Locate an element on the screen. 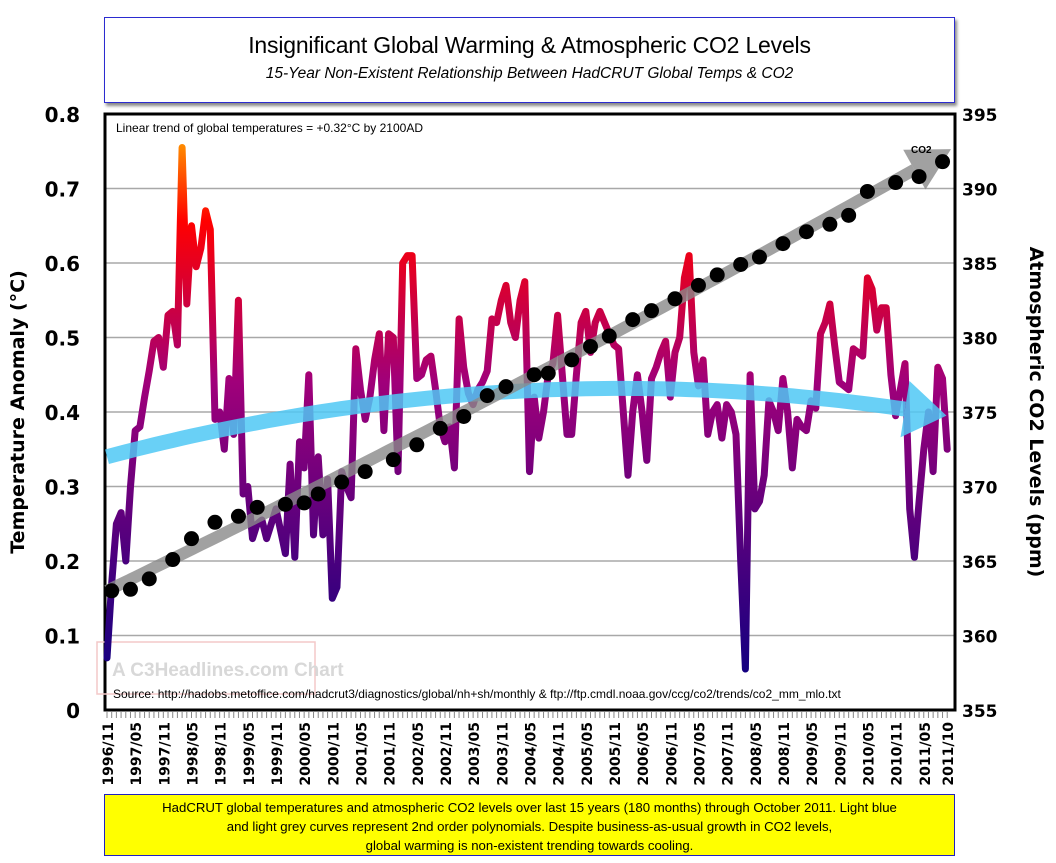  y-tick-label: 0.8 is located at coordinates (62, 115).